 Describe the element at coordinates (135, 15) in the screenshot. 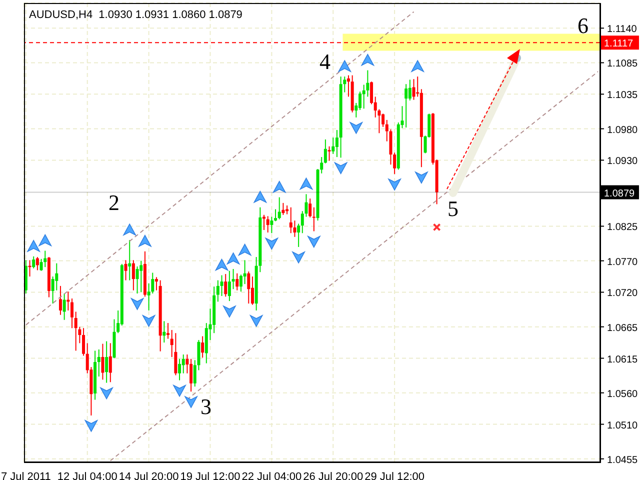

I see `text: AUDUSD,H4 1.0930 1.0931 1.0860 1.0879` at that location.